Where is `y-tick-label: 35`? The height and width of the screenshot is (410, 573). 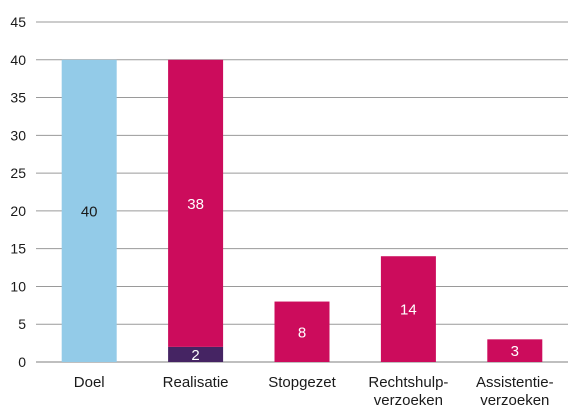
y-tick-label: 35 is located at coordinates (18, 98).